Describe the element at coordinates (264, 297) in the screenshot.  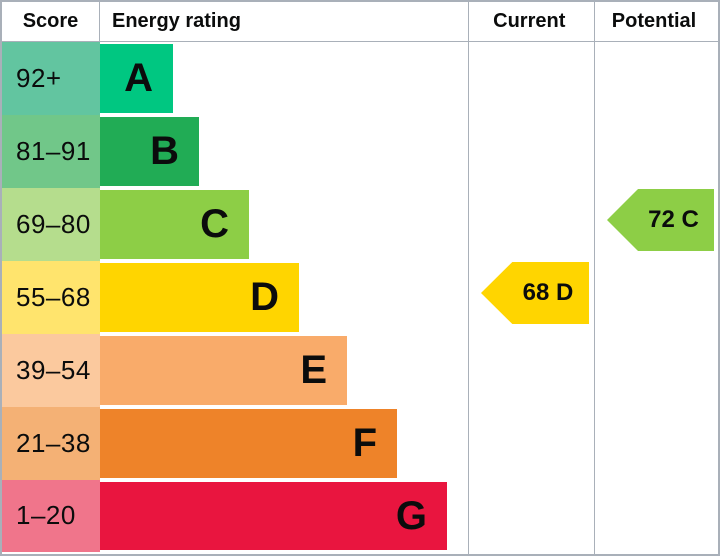
I see `rating-letter: D` at that location.